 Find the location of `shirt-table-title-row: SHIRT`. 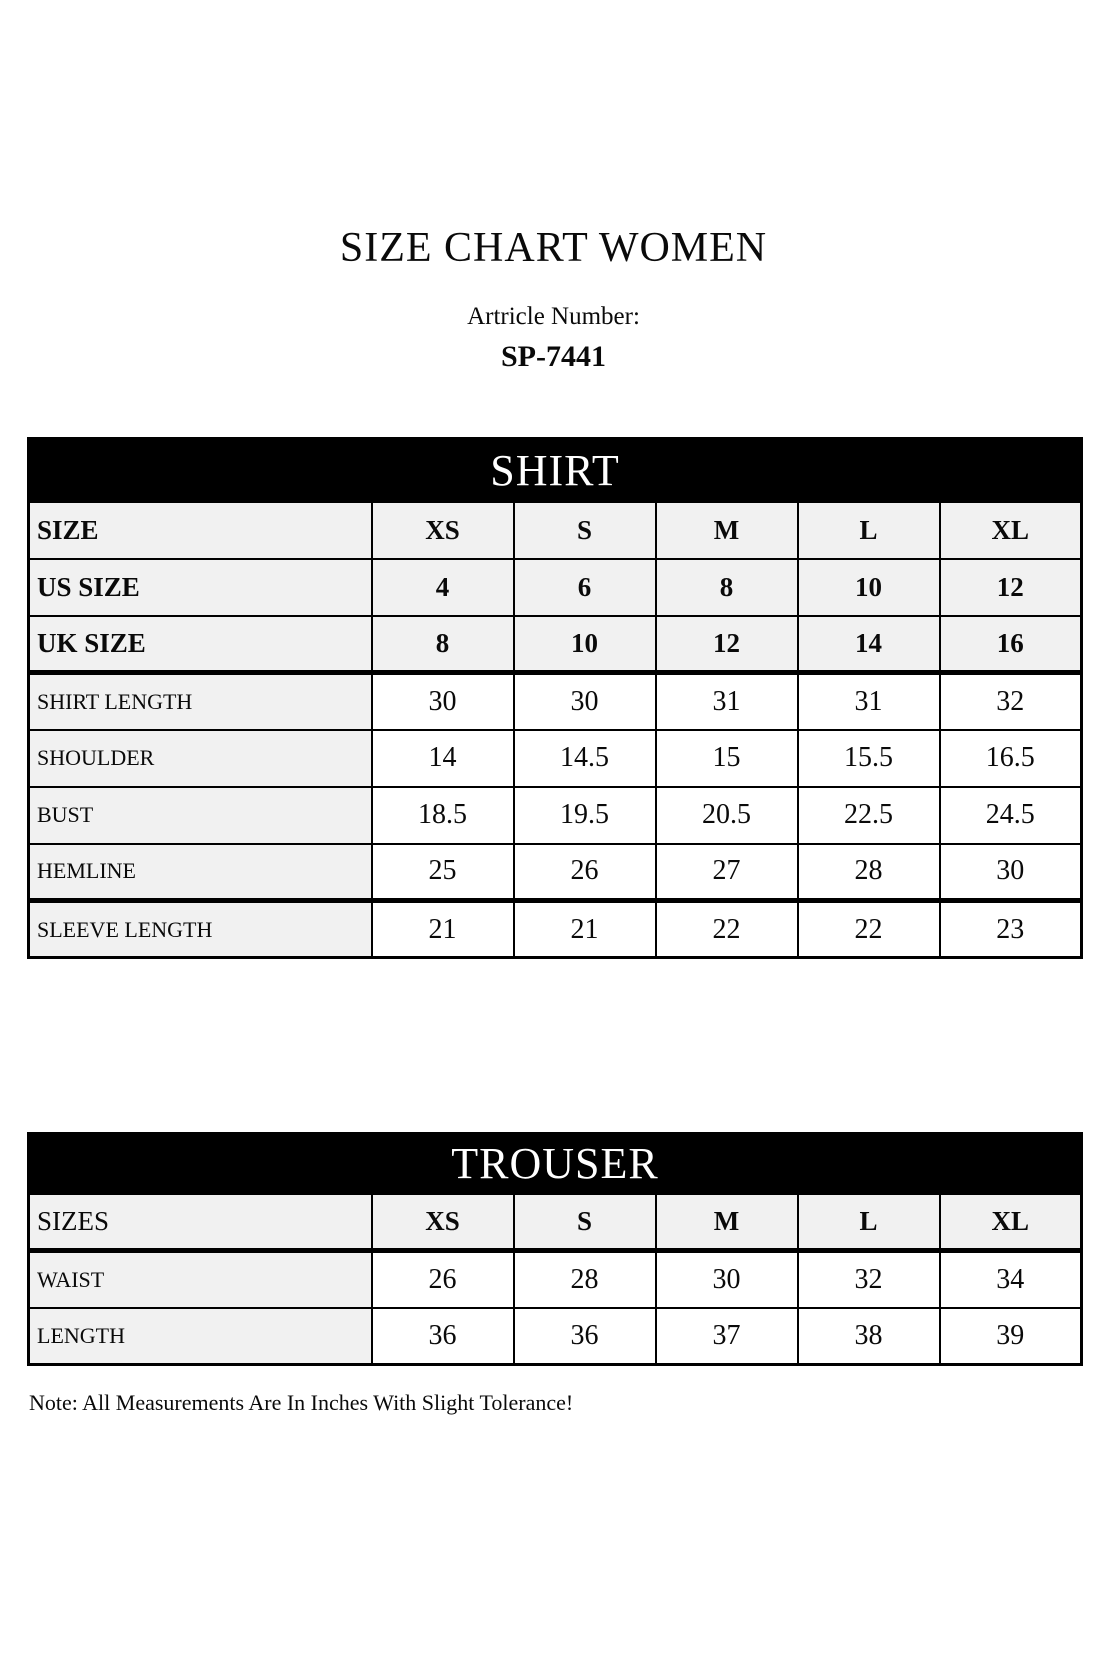

shirt-table-title-row: SHIRT is located at coordinates (555, 470).